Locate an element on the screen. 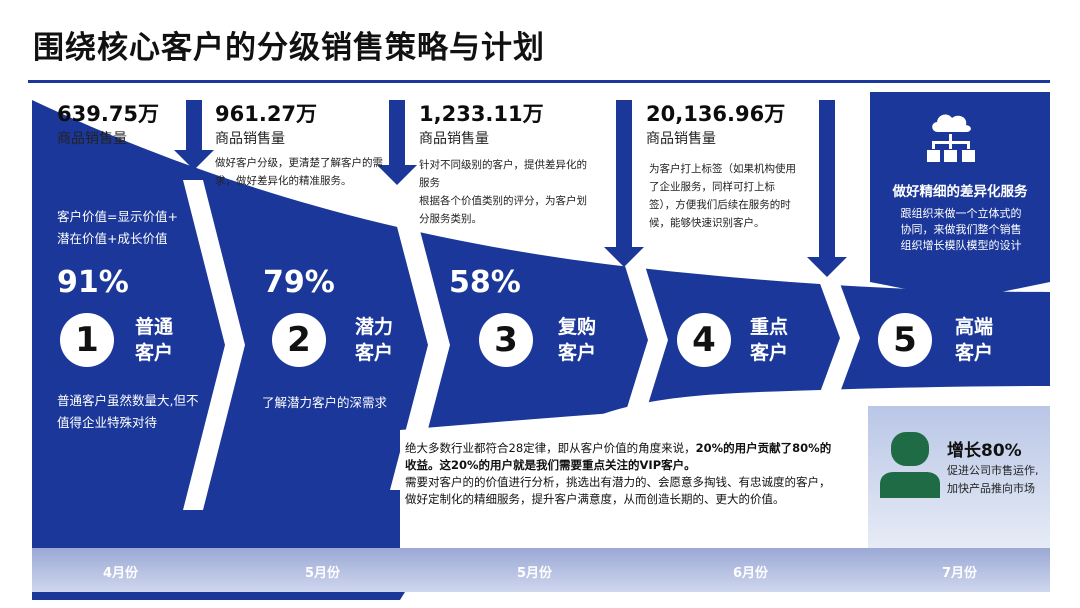 The width and height of the screenshot is (1080, 608). stage5-name: 高端 客户 is located at coordinates (985, 340).